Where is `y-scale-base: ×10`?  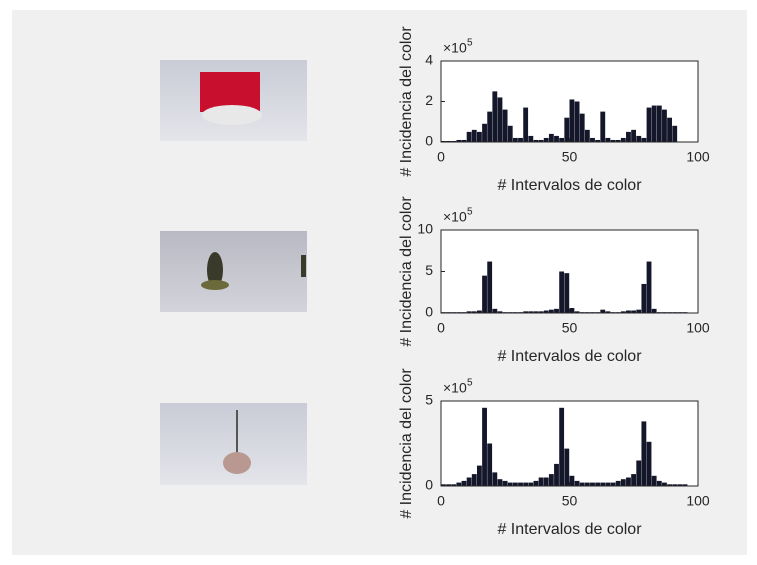
y-scale-base: ×10 is located at coordinates (455, 388).